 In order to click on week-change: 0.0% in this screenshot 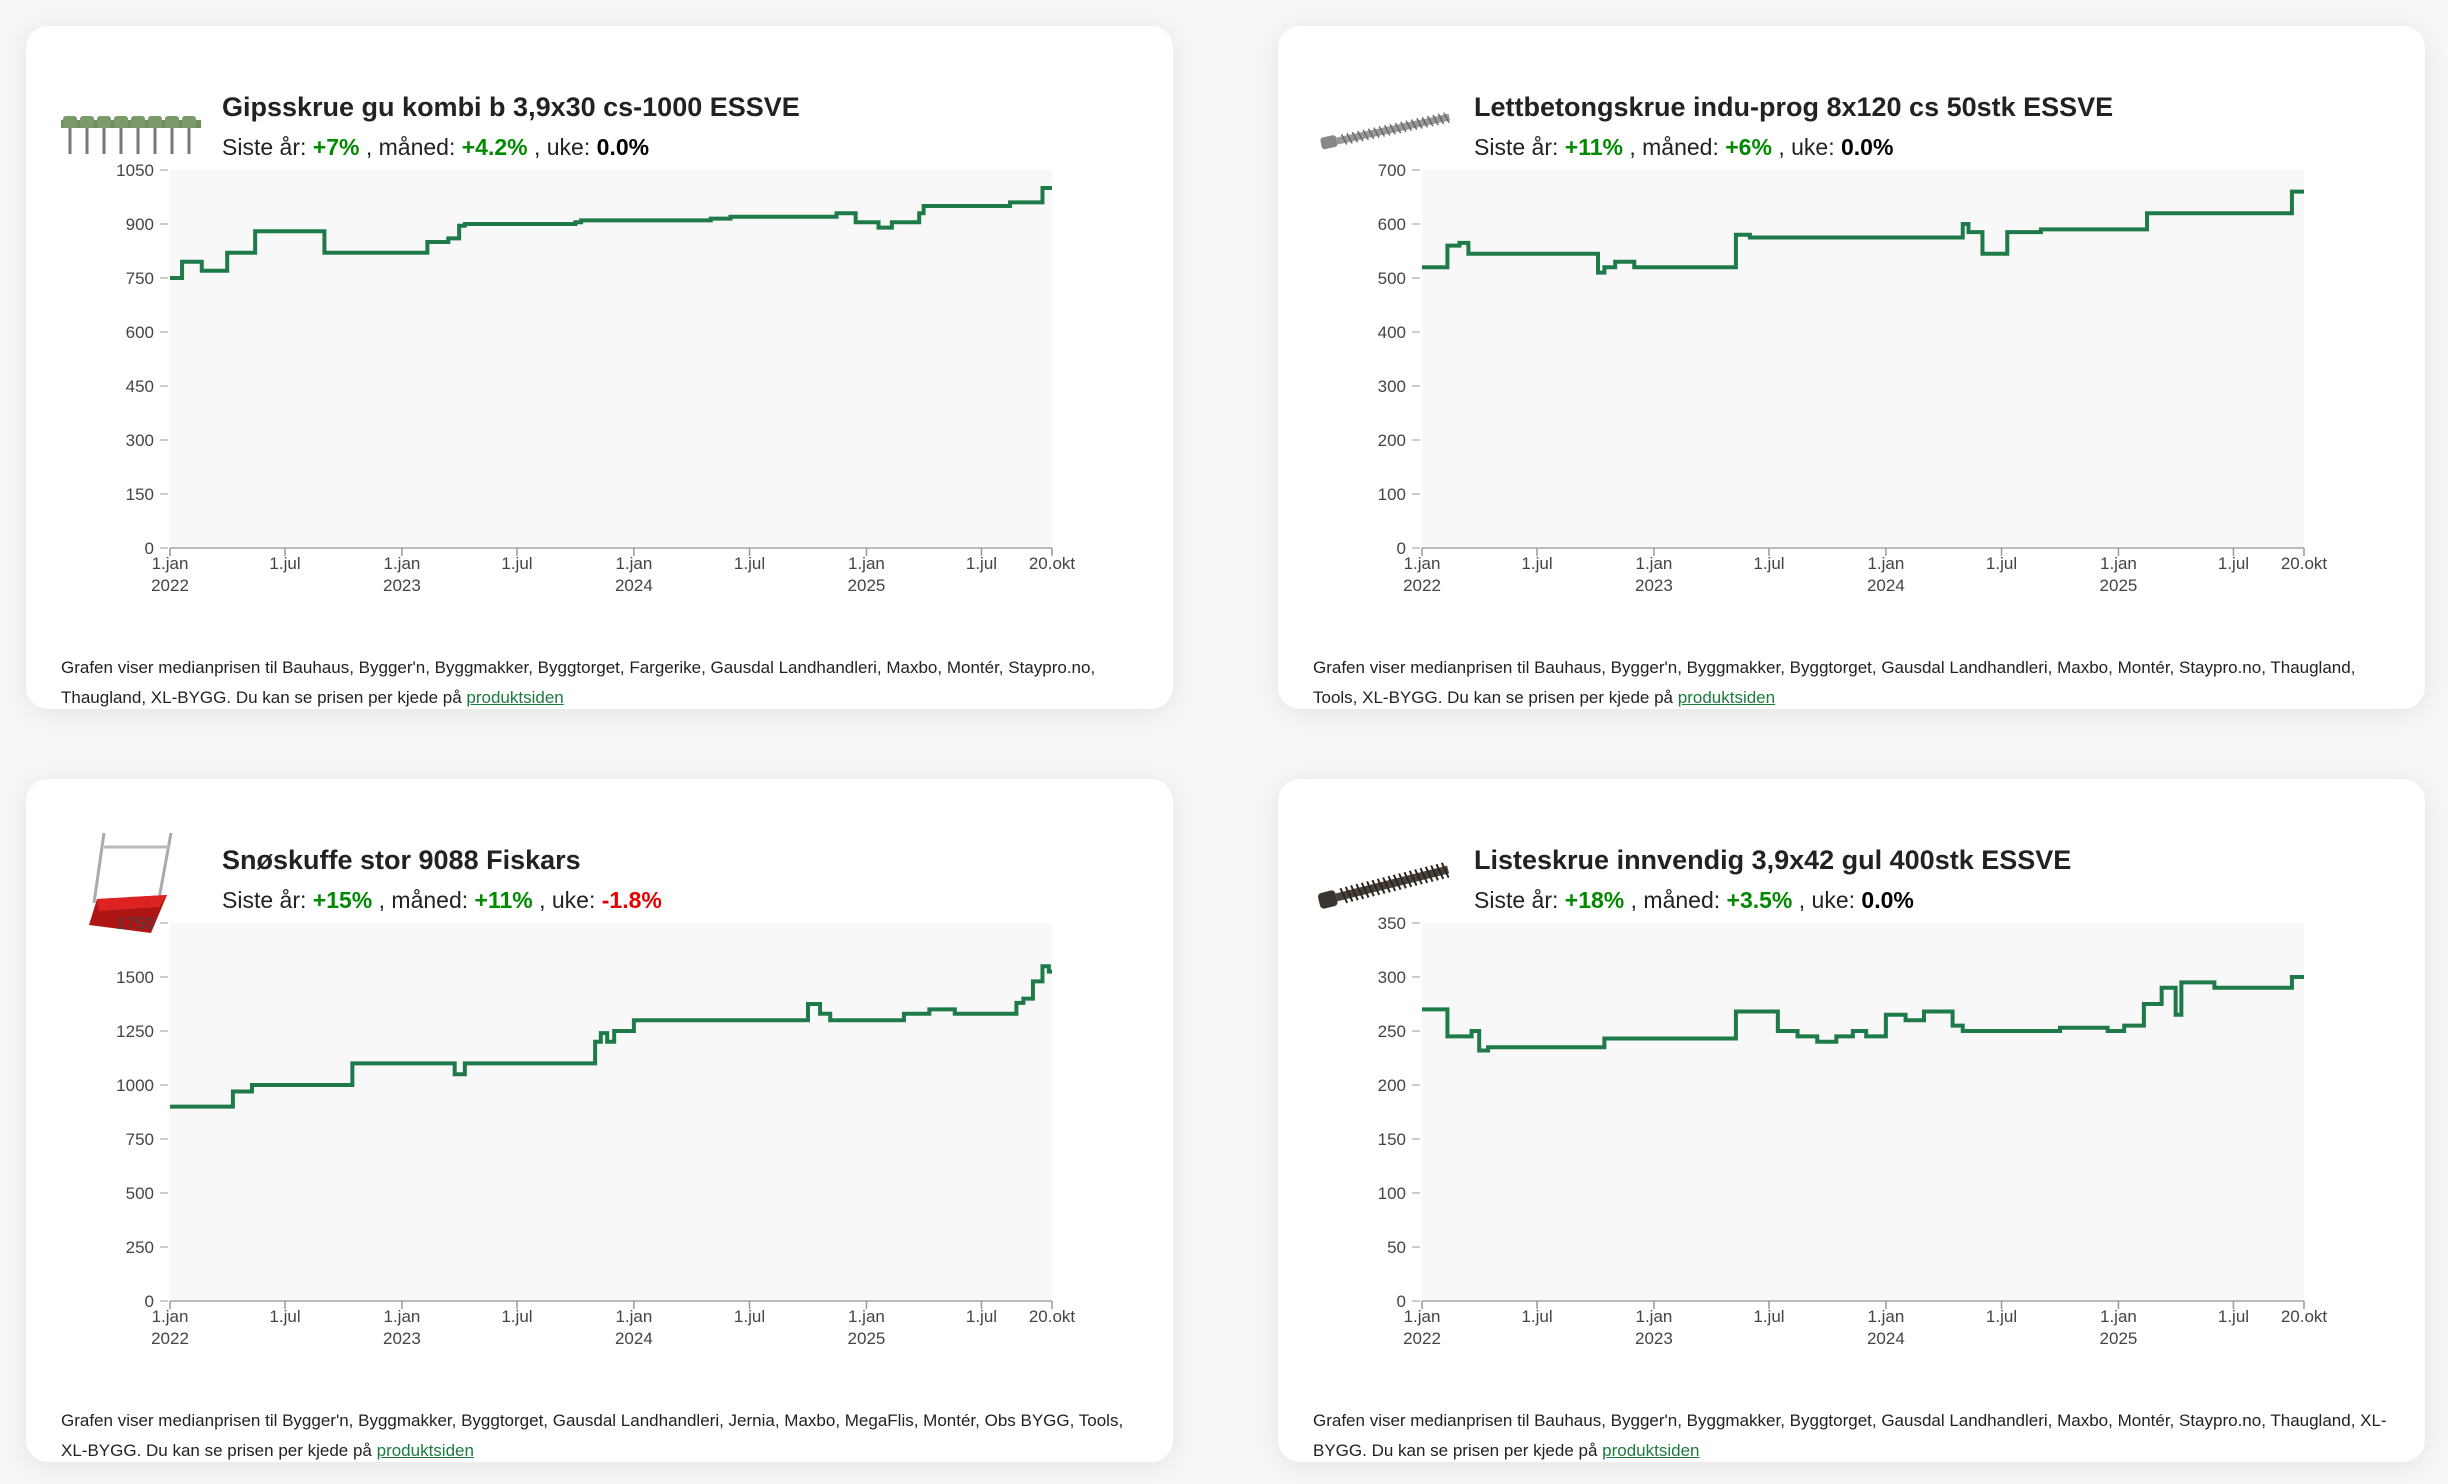, I will do `click(1867, 147)`.